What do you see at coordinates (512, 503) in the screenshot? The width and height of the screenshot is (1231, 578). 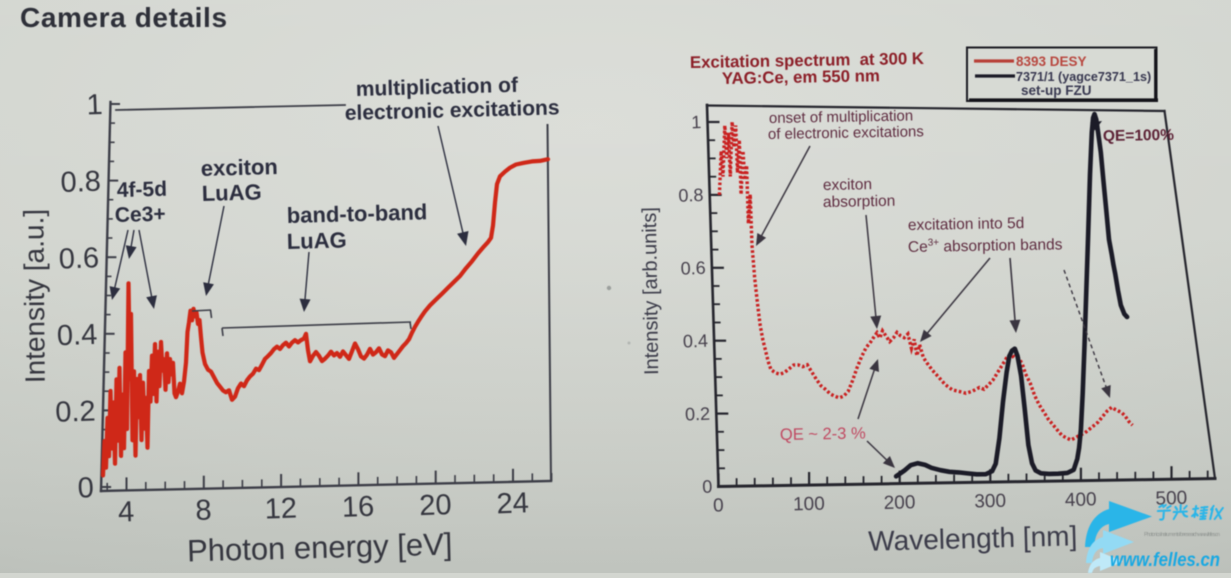 I see `svg-text: 24` at bounding box center [512, 503].